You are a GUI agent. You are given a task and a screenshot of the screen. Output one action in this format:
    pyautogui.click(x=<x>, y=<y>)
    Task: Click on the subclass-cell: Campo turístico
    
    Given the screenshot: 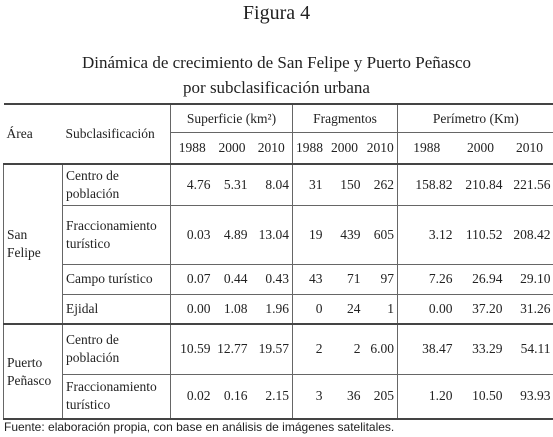 What is the action you would take?
    pyautogui.click(x=116, y=278)
    